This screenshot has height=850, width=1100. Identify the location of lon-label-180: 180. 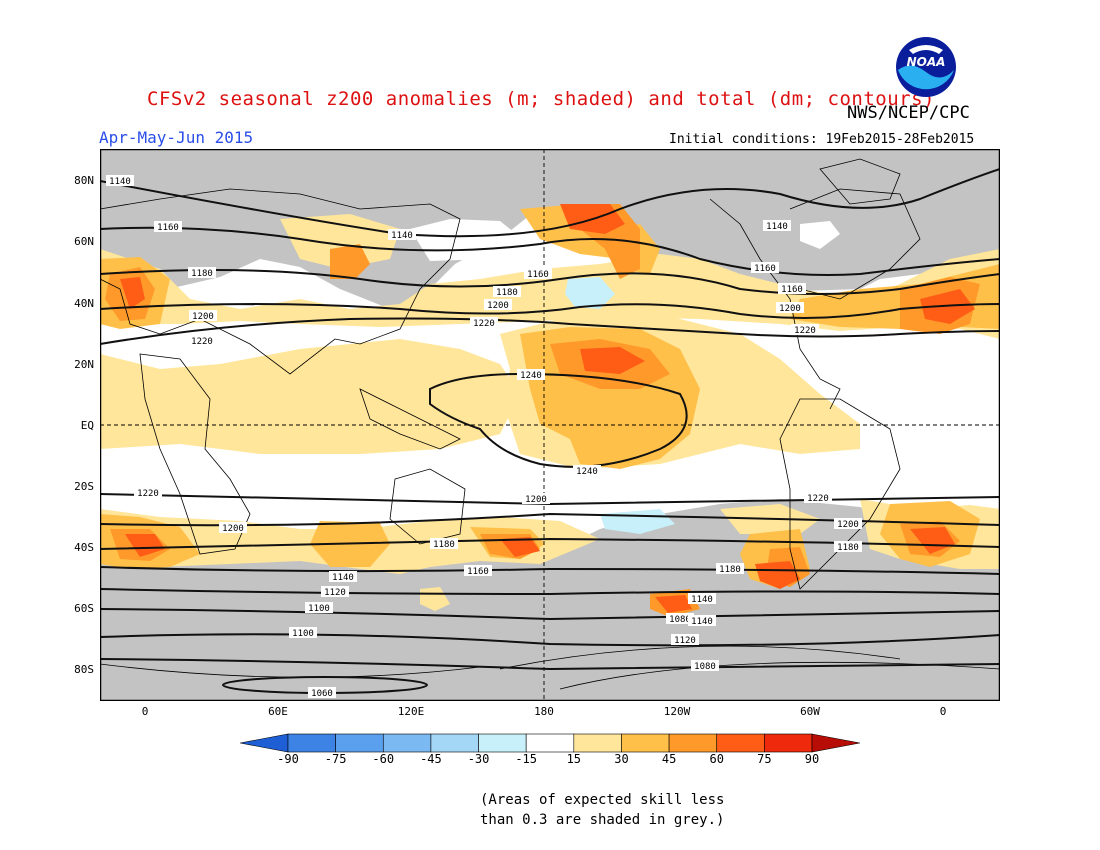
(544, 711).